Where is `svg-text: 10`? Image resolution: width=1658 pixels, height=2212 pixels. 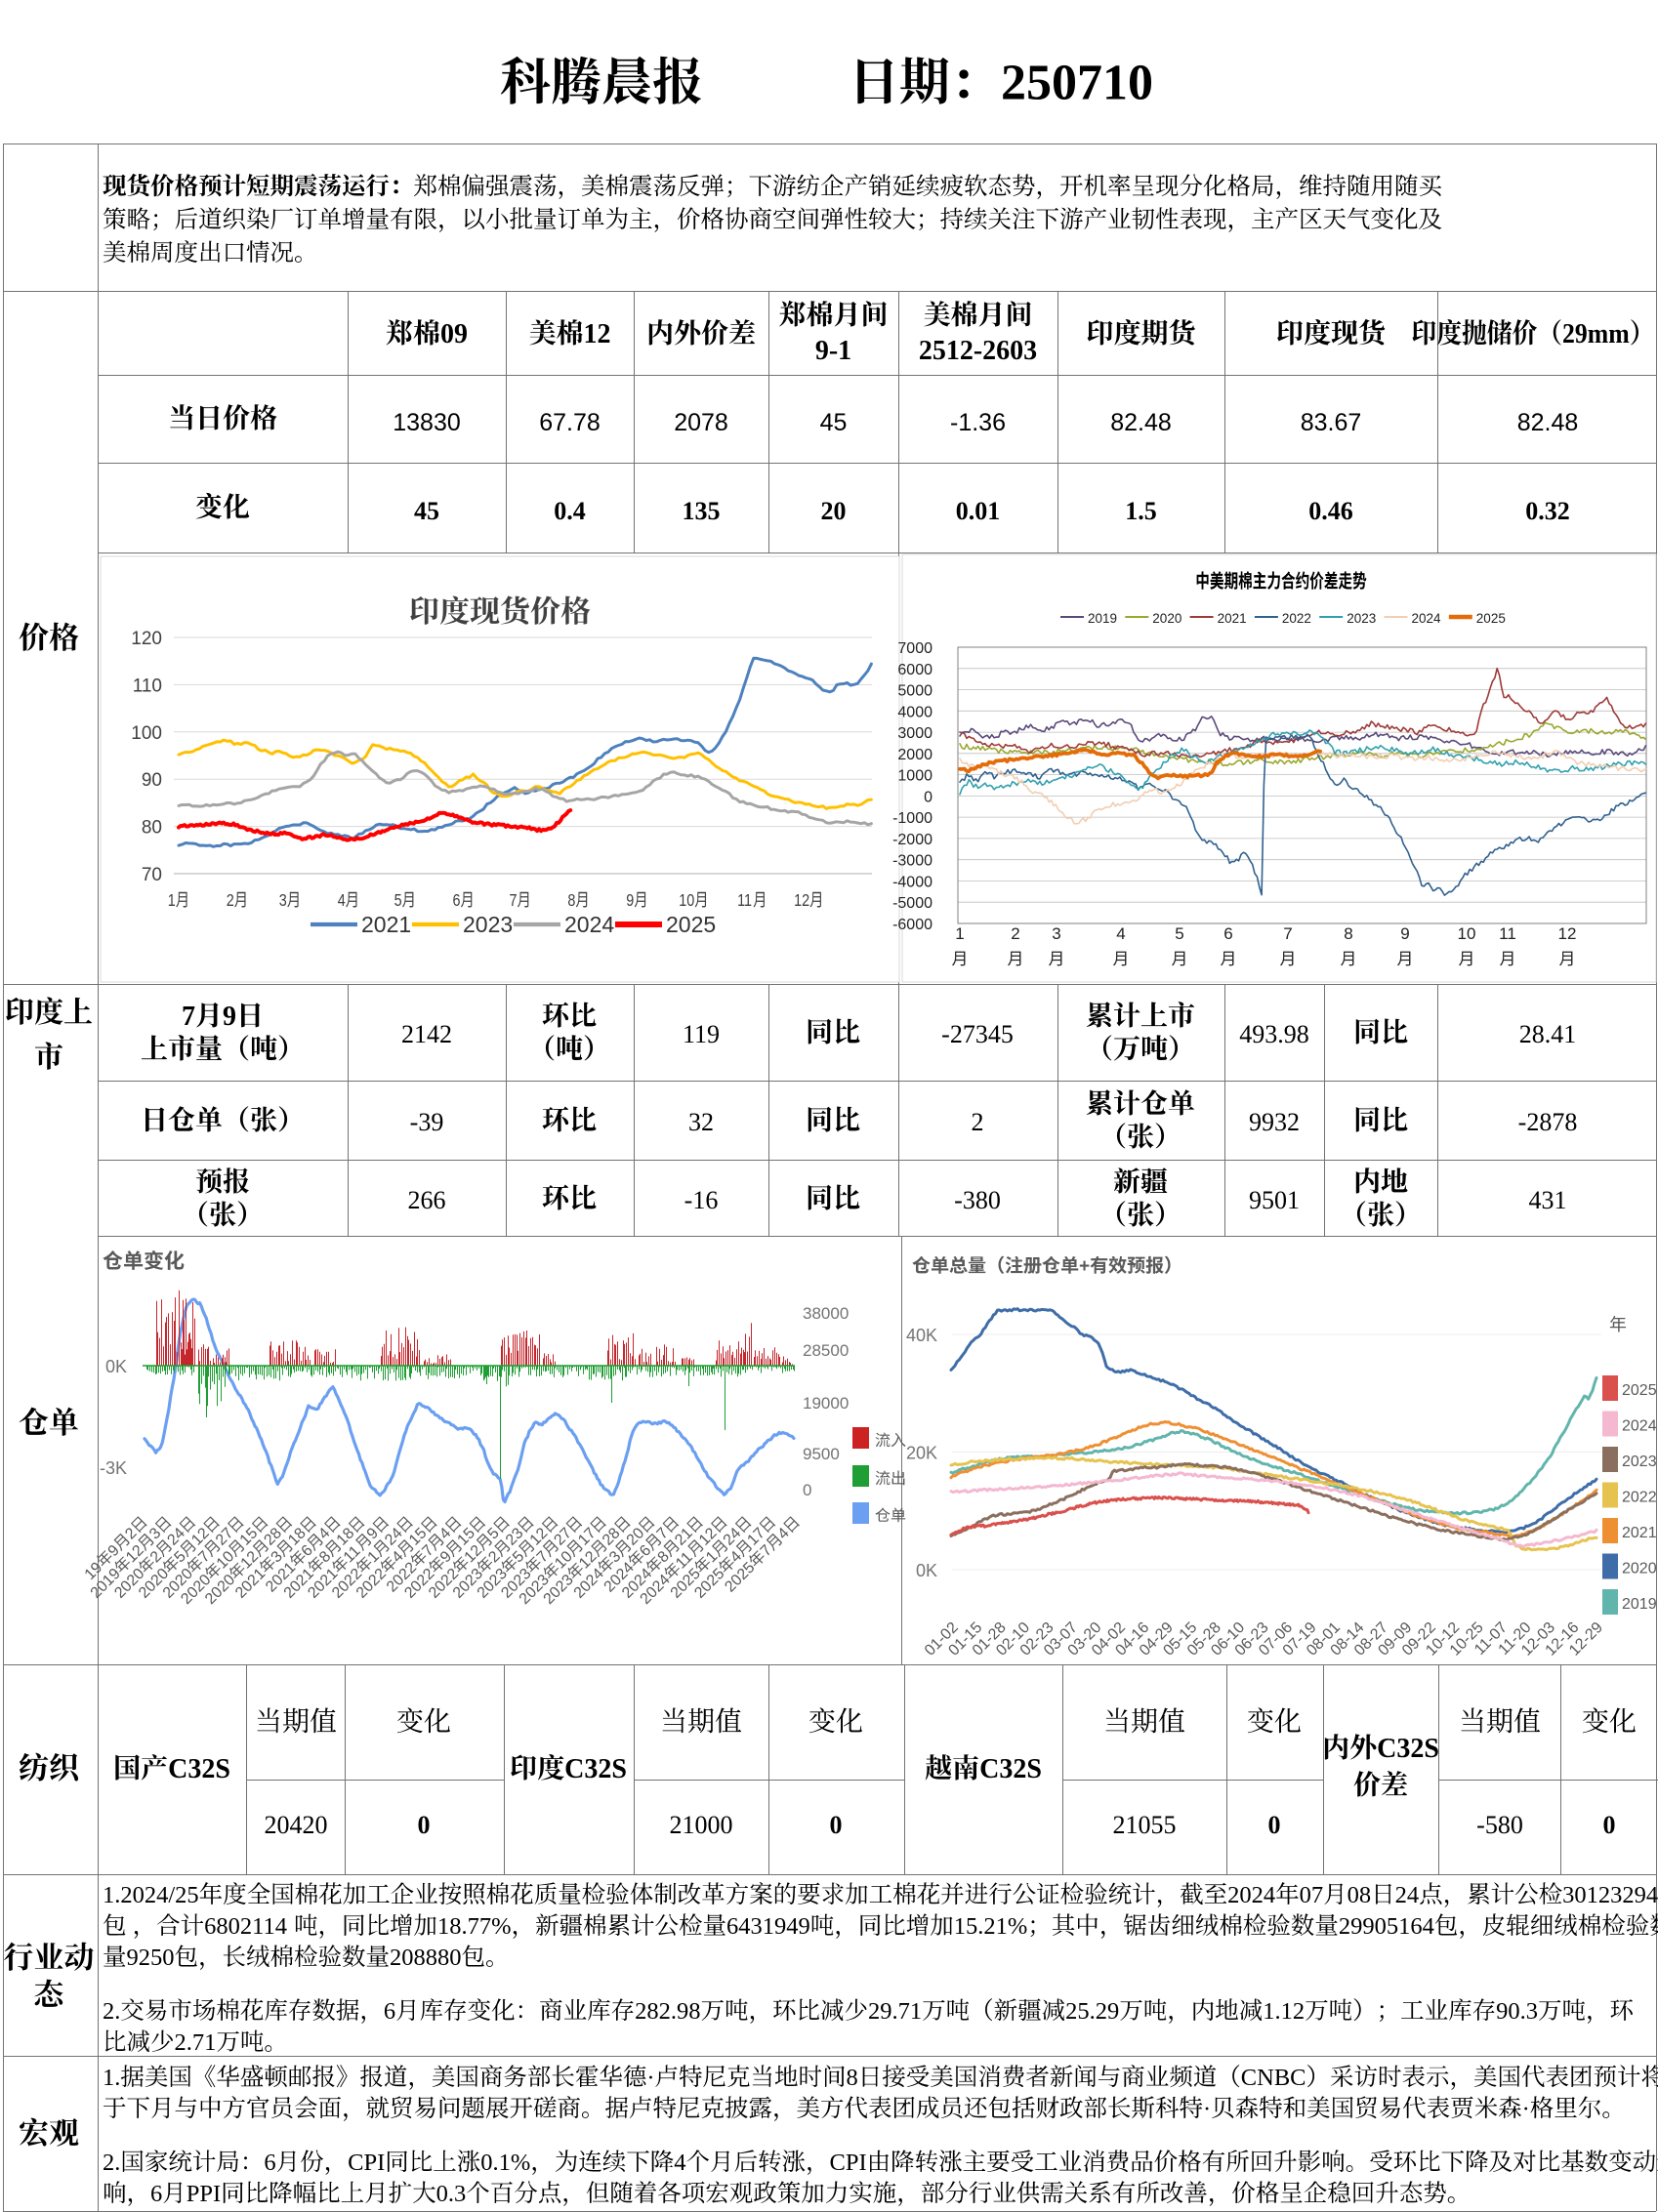
svg-text: 10 is located at coordinates (687, 901).